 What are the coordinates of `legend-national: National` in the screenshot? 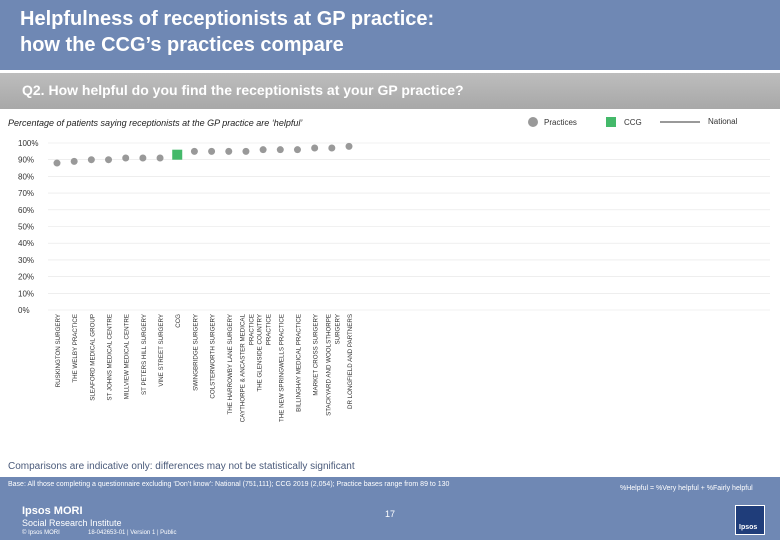 It's located at (698, 121).